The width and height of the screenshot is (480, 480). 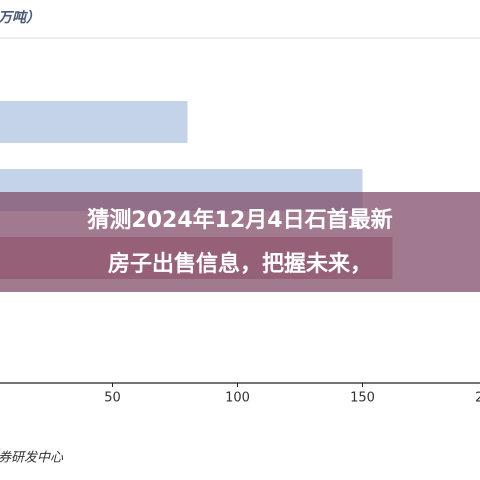 I want to click on x-tick-label: 50, so click(x=112, y=398).